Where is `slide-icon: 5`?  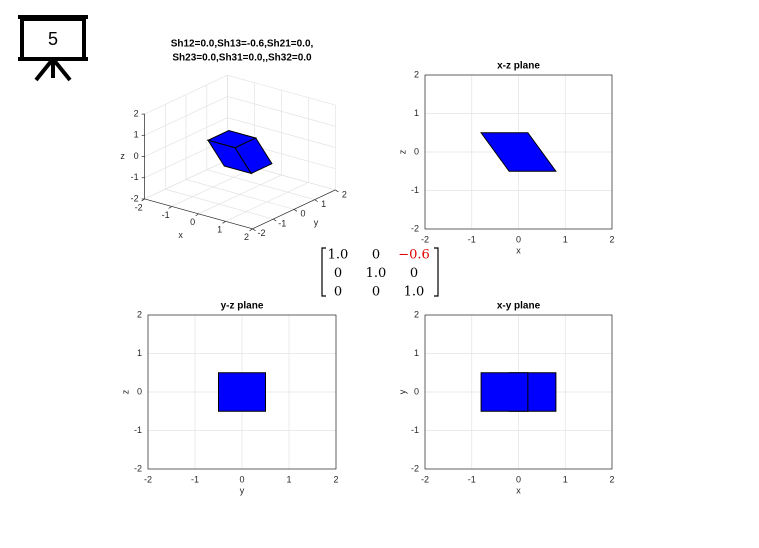
slide-icon: 5 is located at coordinates (53, 48).